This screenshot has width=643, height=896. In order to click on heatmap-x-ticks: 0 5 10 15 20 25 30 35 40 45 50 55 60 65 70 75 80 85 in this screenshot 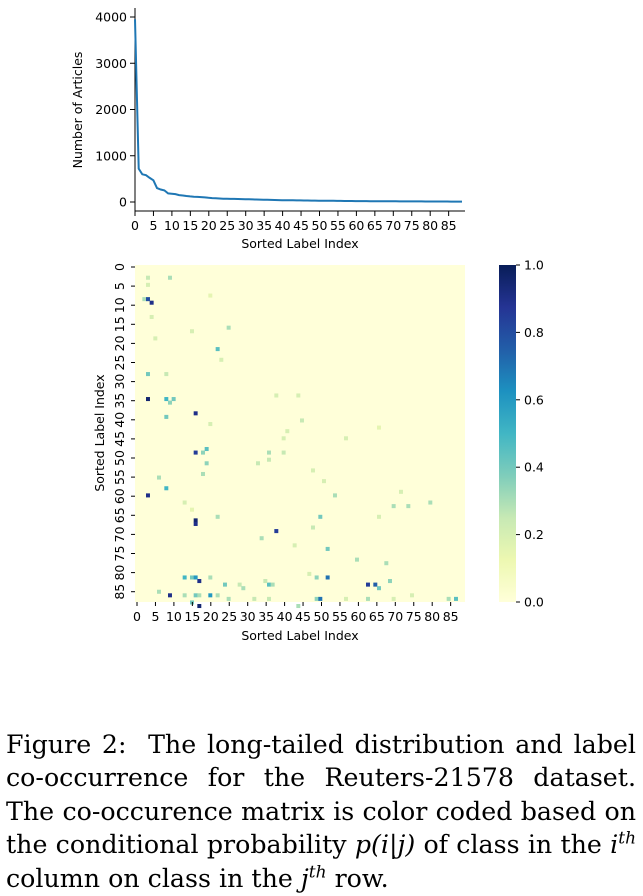, I will do `click(296, 613)`.